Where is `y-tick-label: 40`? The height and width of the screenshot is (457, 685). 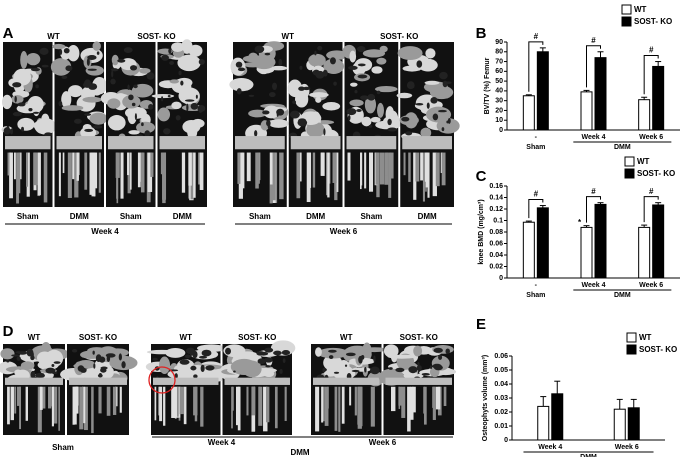 y-tick-label: 40 is located at coordinates (499, 91).